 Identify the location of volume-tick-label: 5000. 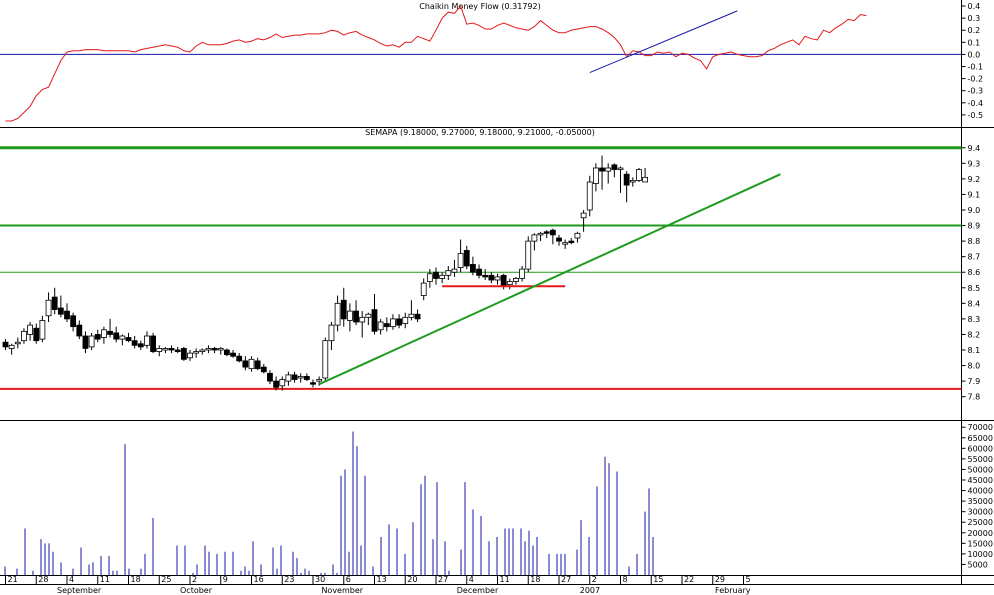
(978, 564).